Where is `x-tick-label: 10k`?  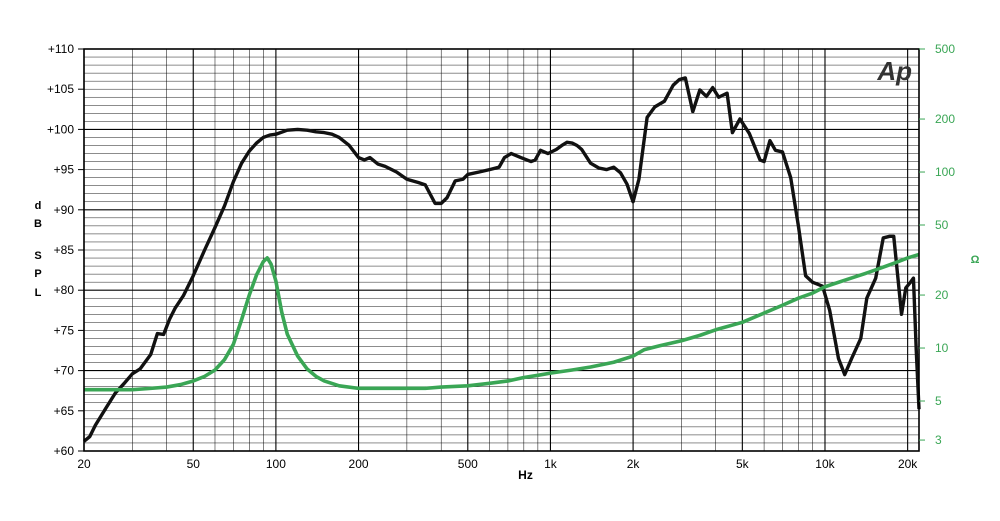 x-tick-label: 10k is located at coordinates (825, 464).